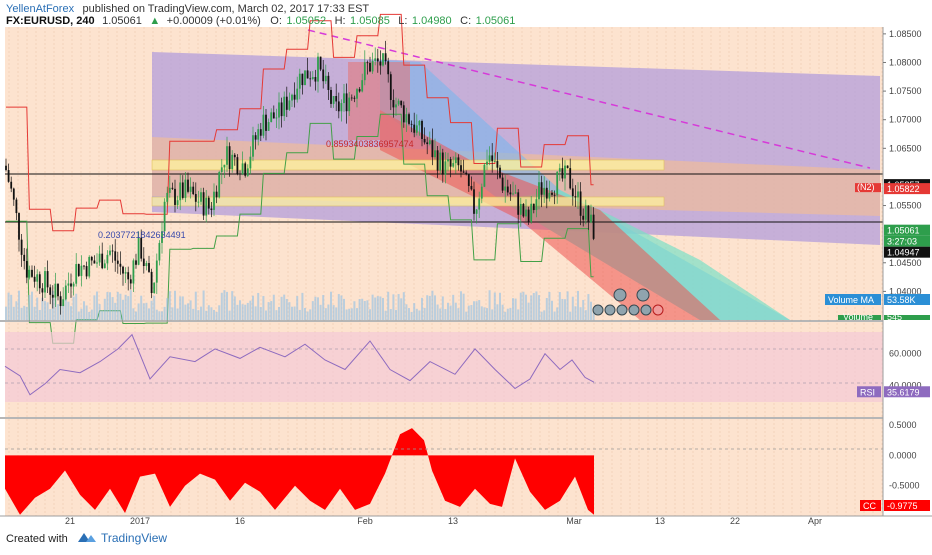 This screenshot has width=932, height=555. What do you see at coordinates (408, 165) in the screenshot?
I see `yellow-zone-upper` at bounding box center [408, 165].